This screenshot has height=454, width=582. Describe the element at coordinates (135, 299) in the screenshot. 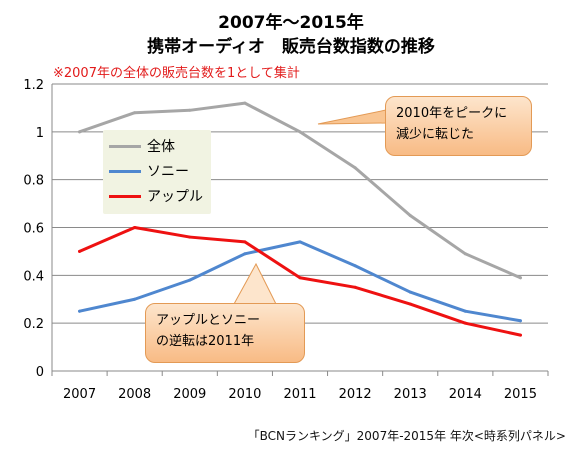

I see `point-sony-2008` at that location.